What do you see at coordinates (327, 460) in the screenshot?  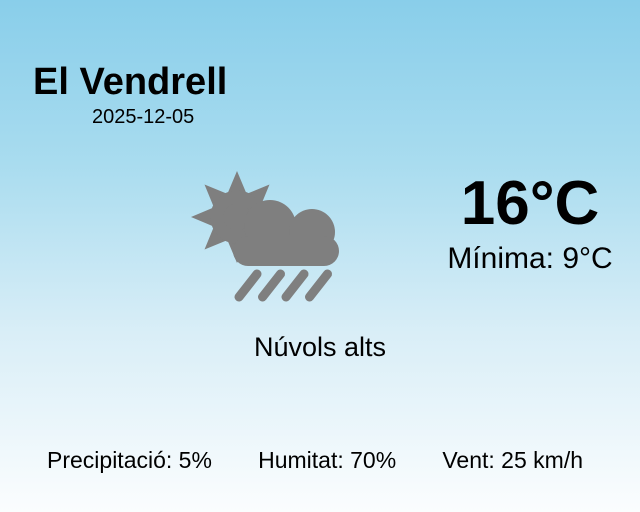 I see `stat-humidity: Humitat: 70%` at bounding box center [327, 460].